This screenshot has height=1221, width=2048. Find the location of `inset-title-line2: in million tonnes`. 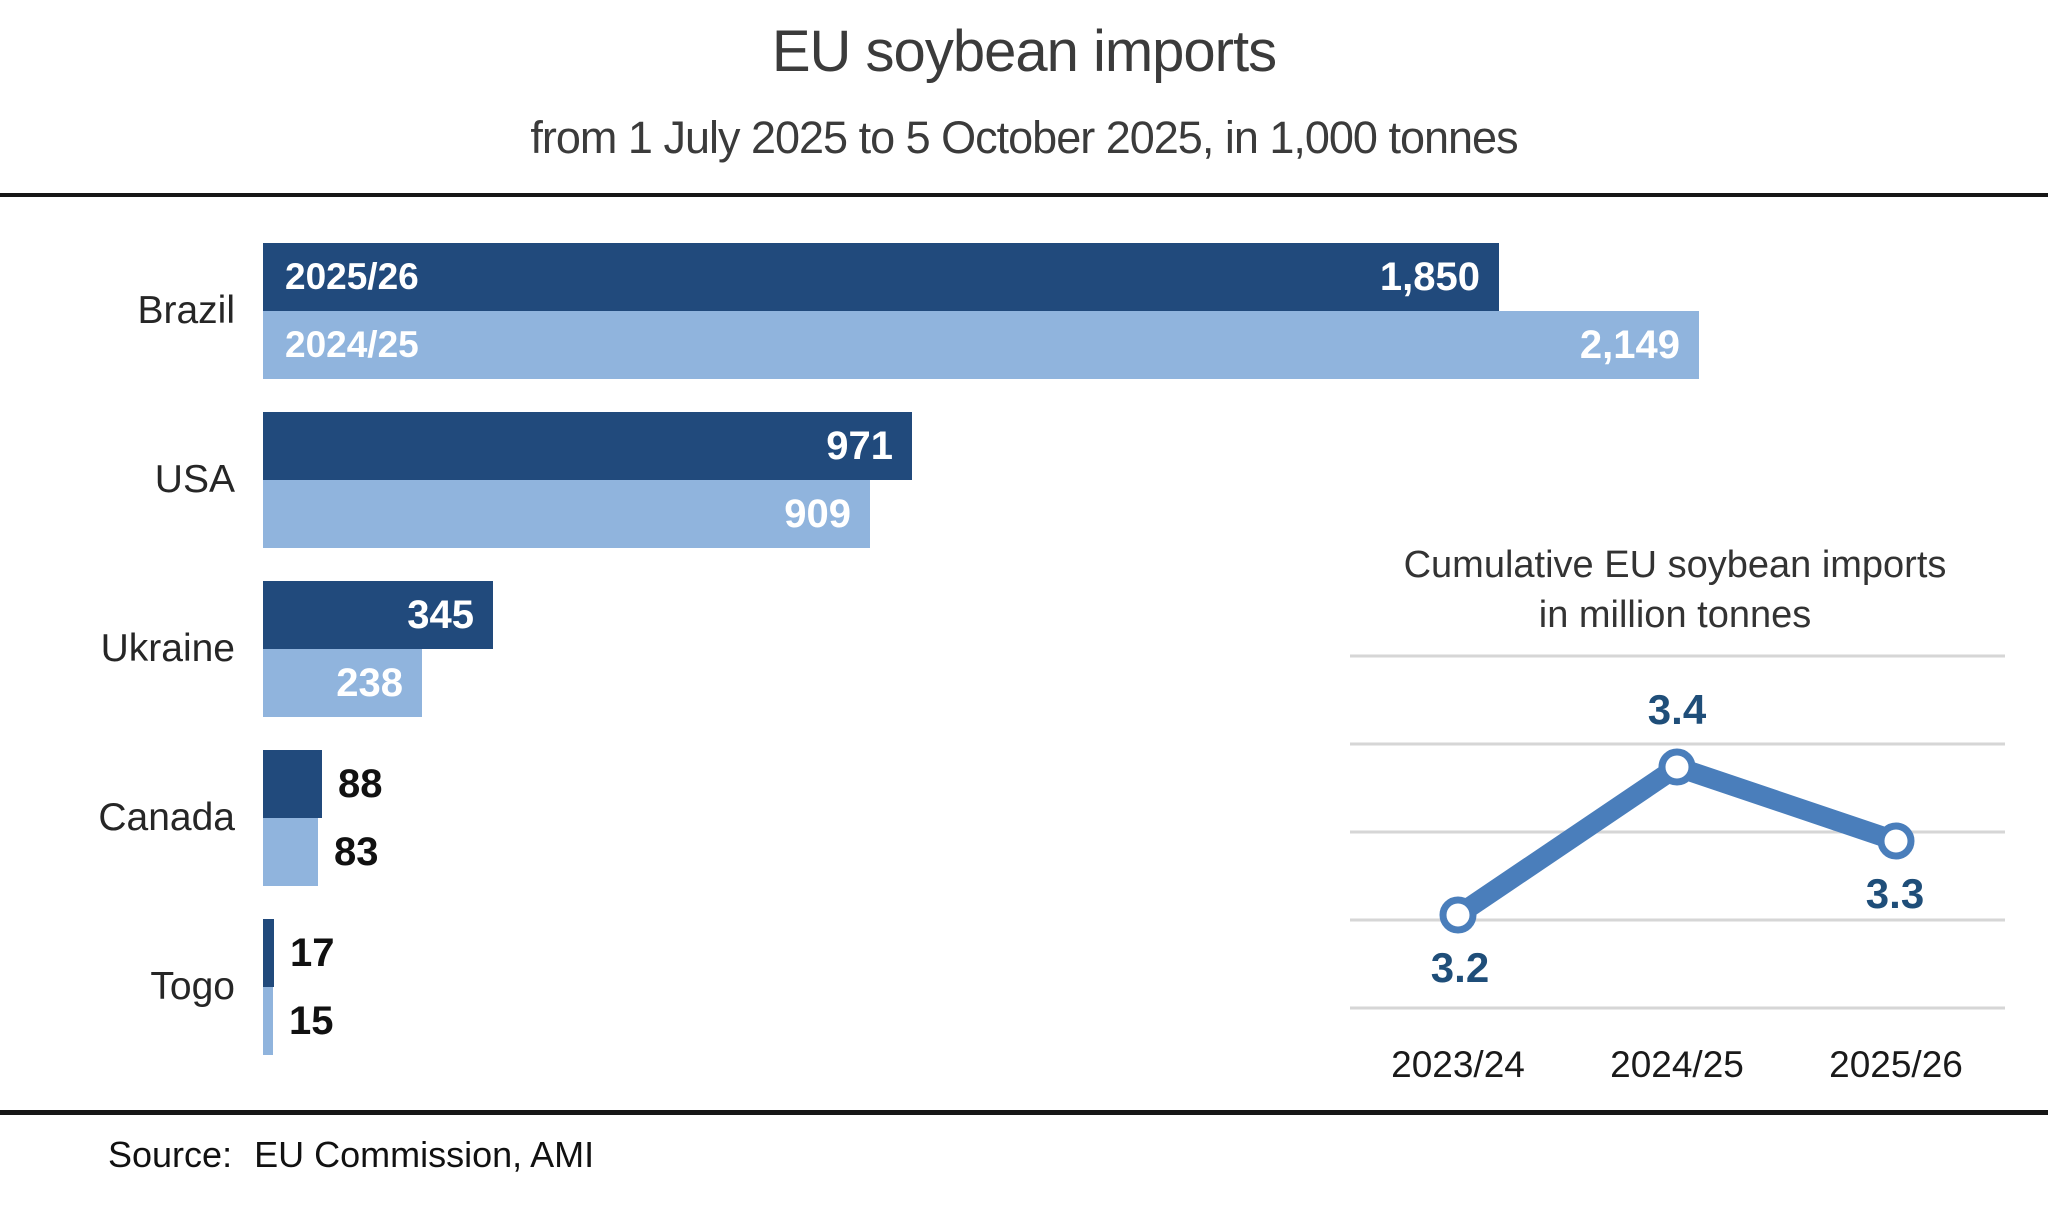

inset-title-line2: in million tonnes is located at coordinates (1675, 615).